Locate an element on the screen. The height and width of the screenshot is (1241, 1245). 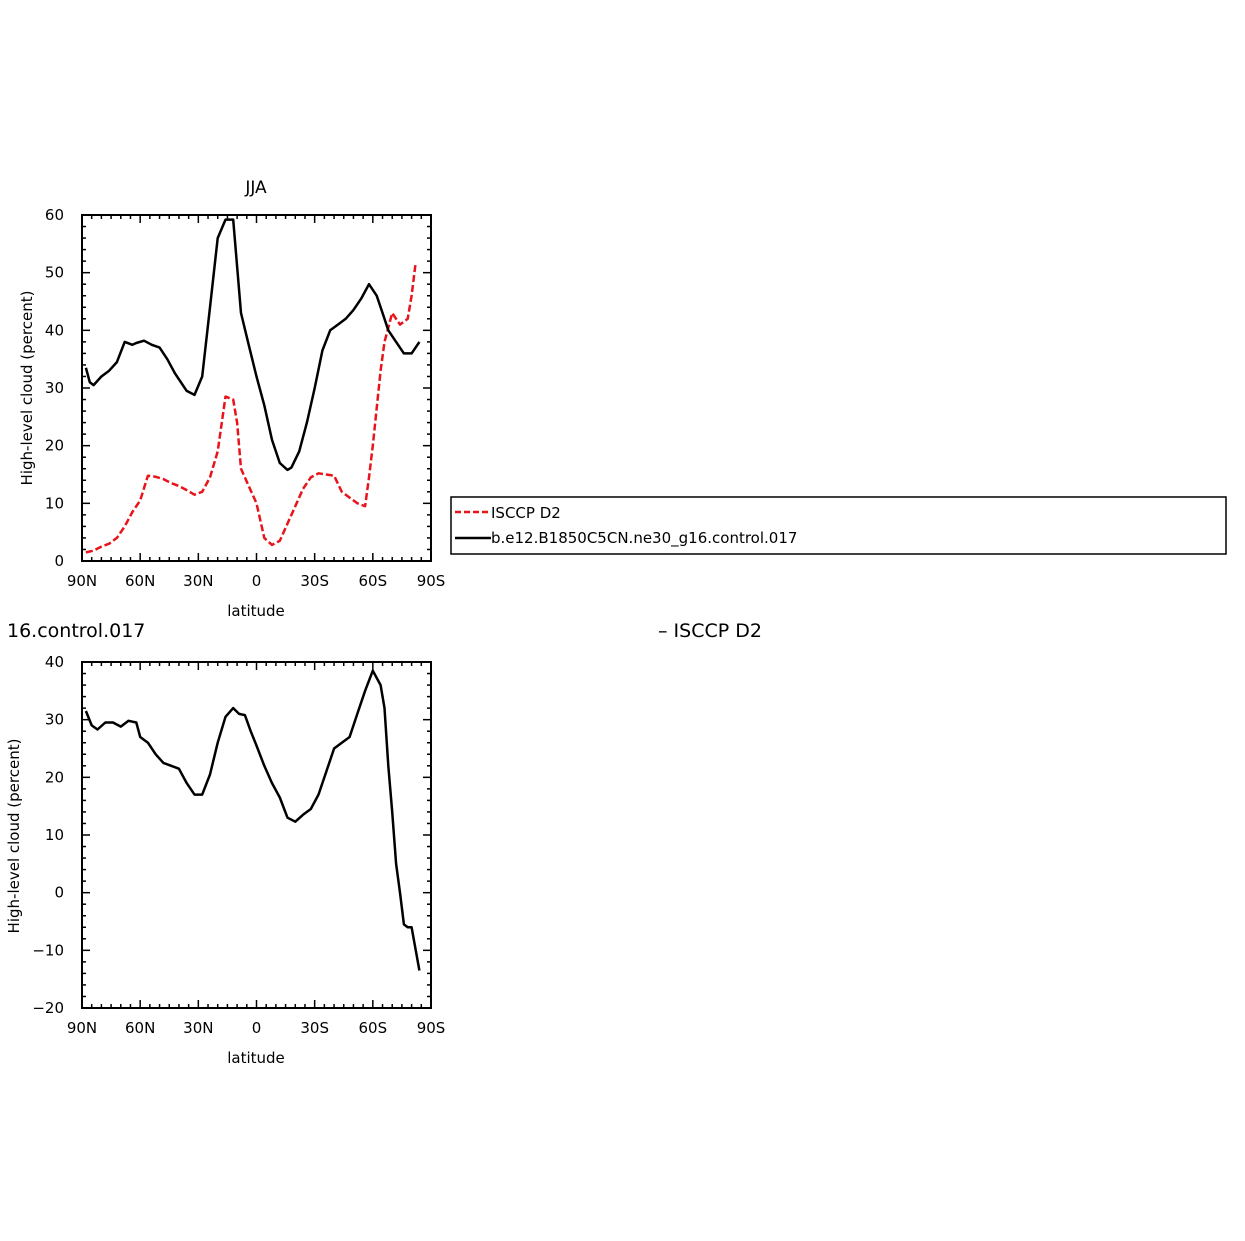
bottom-plot-frame is located at coordinates (256, 835).